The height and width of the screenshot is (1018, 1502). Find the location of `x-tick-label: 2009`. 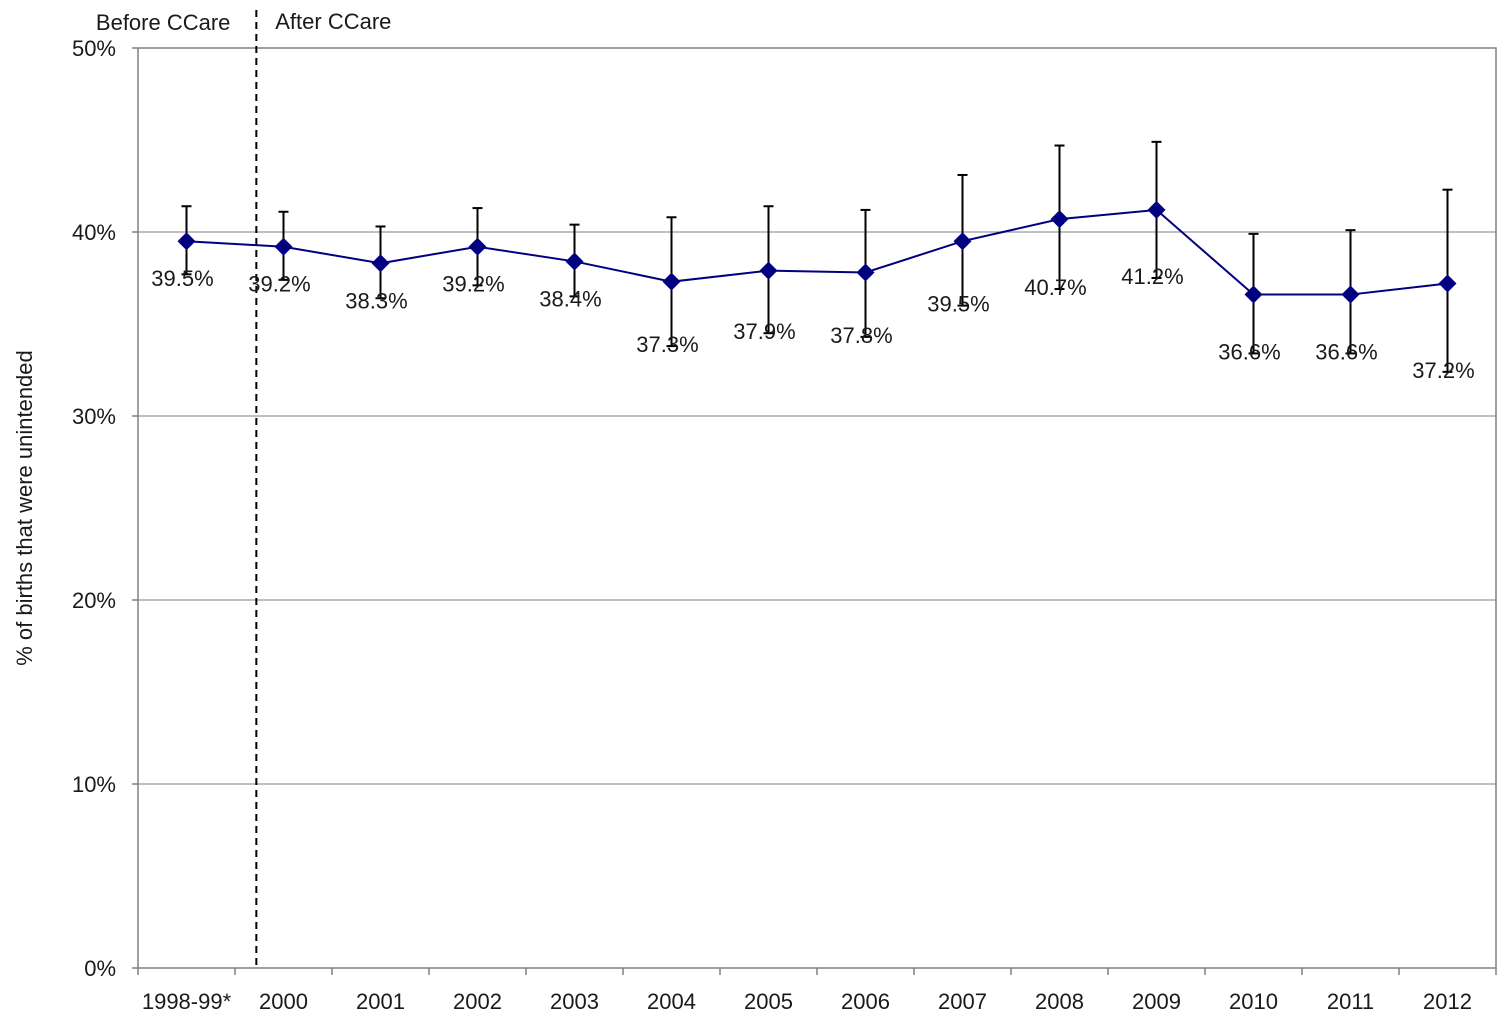

x-tick-label: 2009 is located at coordinates (1156, 1001).